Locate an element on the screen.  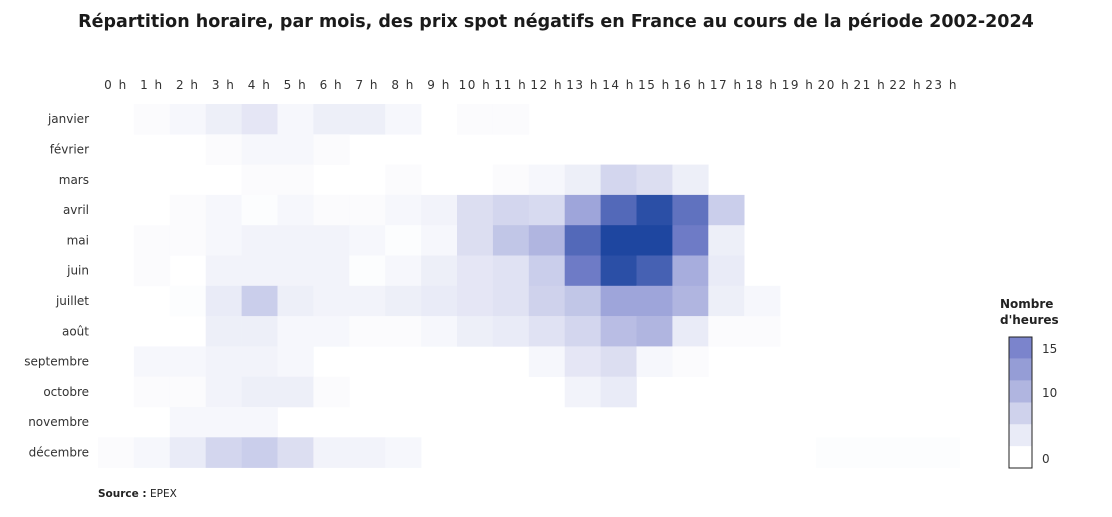
legend-title-line2: d'heures is located at coordinates (1029, 320).